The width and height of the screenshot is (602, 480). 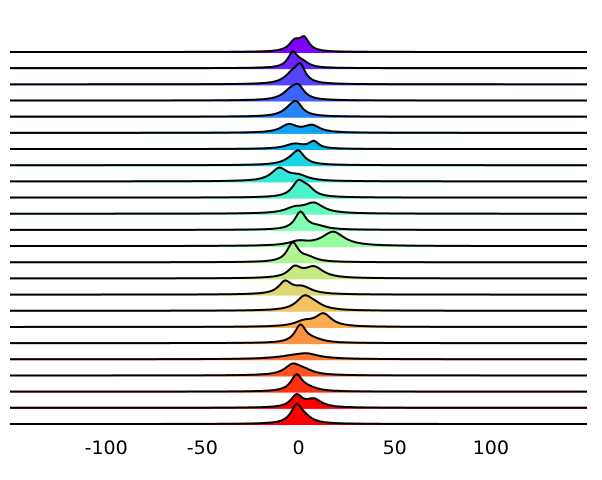 What do you see at coordinates (395, 448) in the screenshot?
I see `x-tick-label: 50` at bounding box center [395, 448].